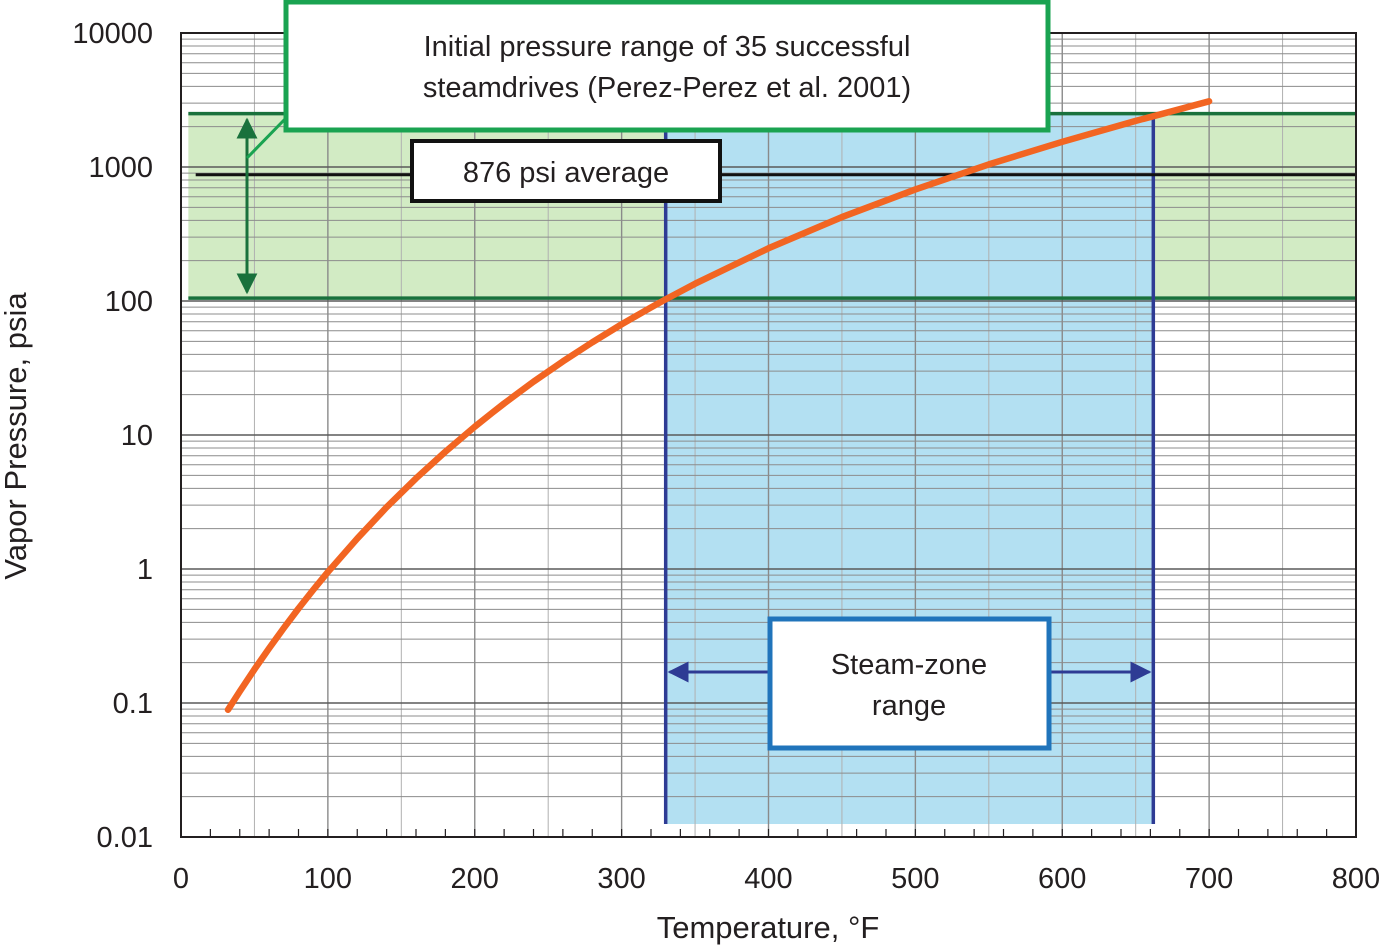 The width and height of the screenshot is (1383, 946). I want to click on x-tick-label: 600, so click(1062, 879).